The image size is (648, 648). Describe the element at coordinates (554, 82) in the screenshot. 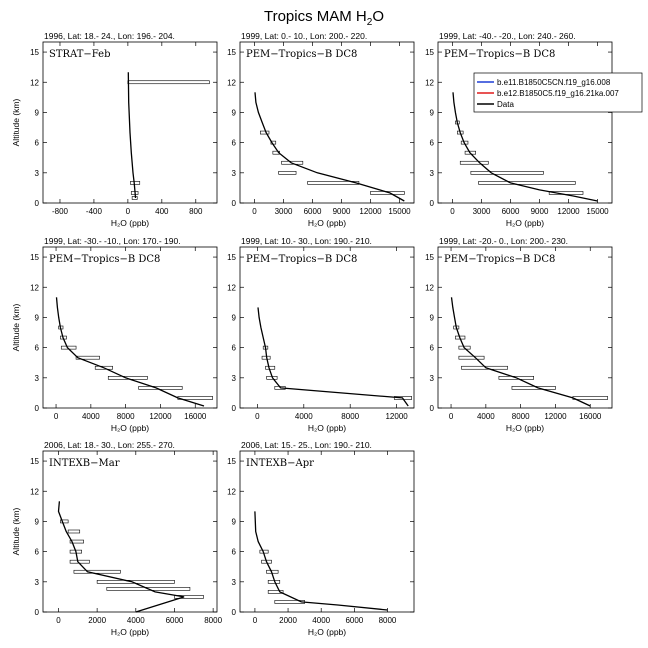

I see `legend-entry: b.e11.B1850C5CN.f19_g16.008` at that location.